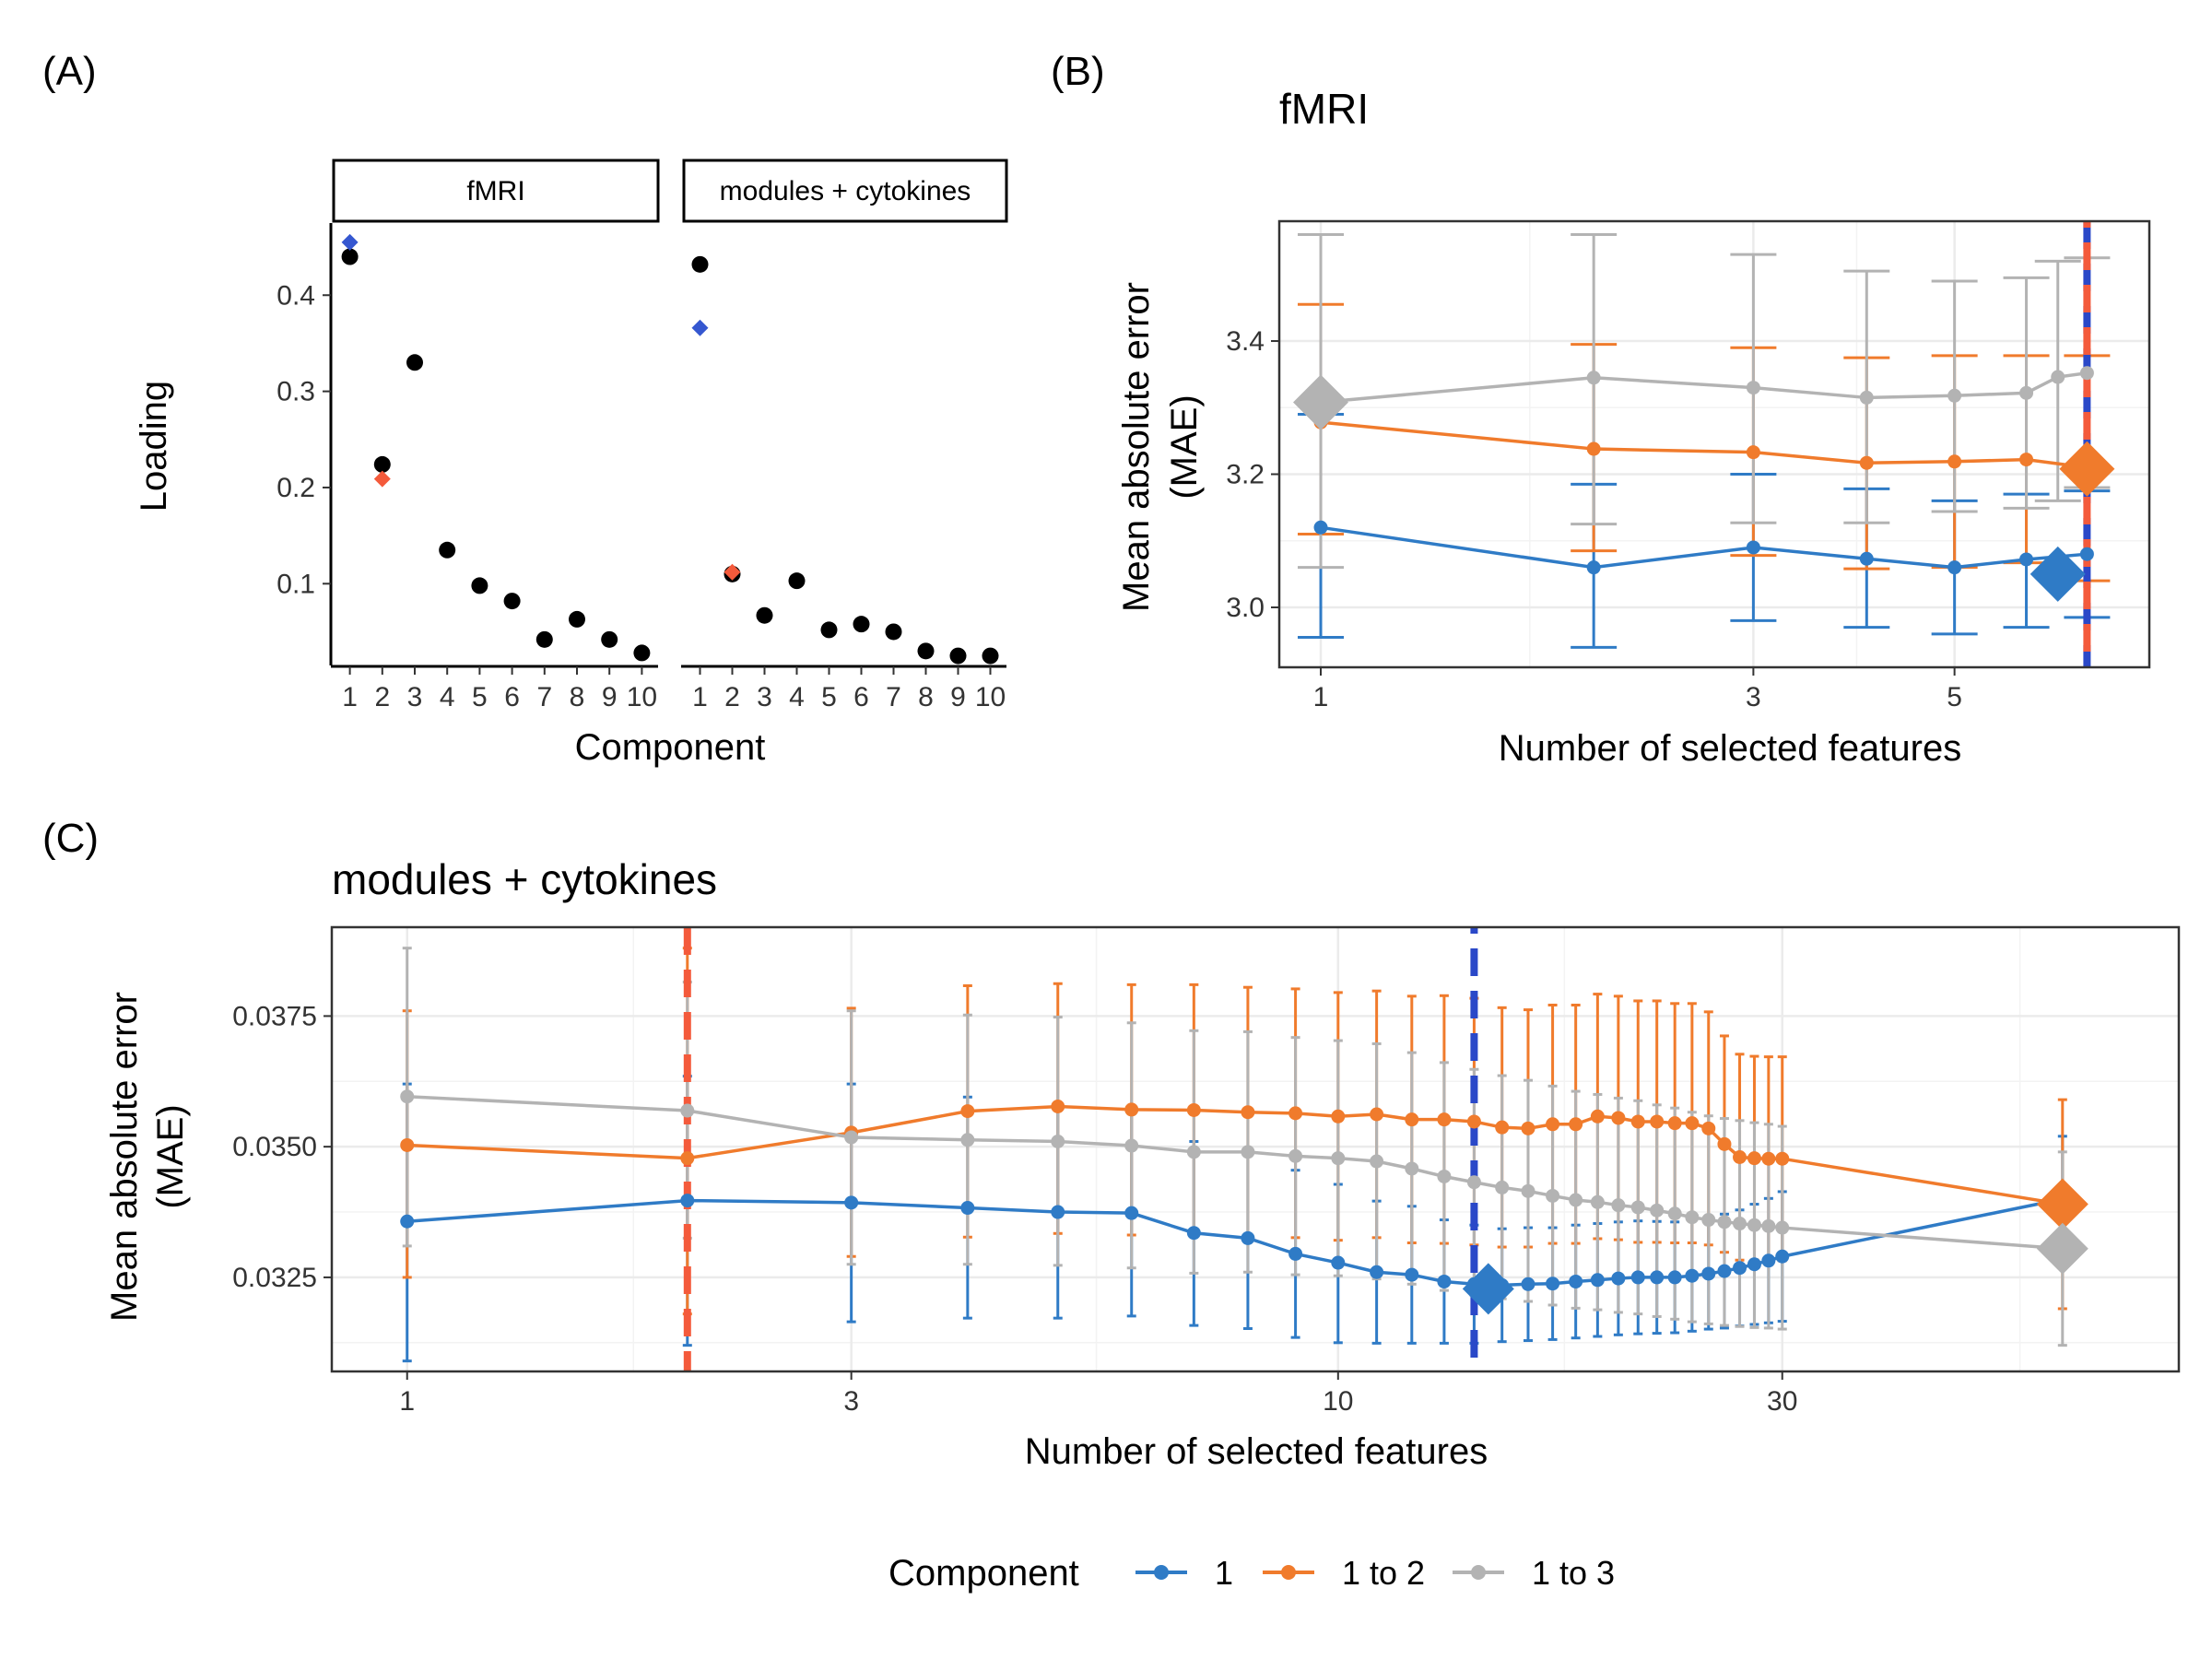 The height and width of the screenshot is (1659, 2212). Describe the element at coordinates (274, 1278) in the screenshot. I see `panel-c-y-tick-label: 0.0325` at that location.